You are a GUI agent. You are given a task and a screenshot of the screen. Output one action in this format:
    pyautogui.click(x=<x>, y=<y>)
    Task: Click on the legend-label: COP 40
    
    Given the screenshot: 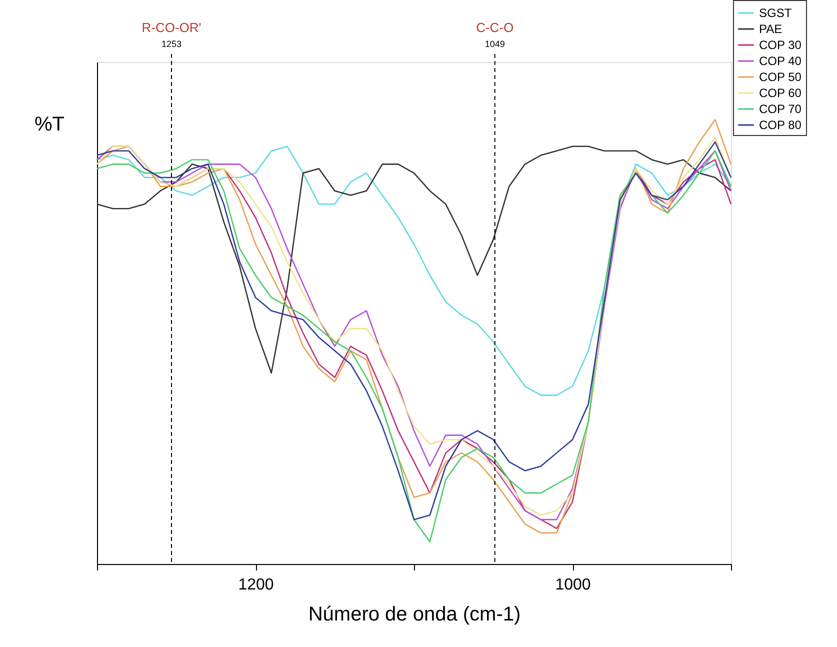 What is the action you would take?
    pyautogui.click(x=780, y=61)
    